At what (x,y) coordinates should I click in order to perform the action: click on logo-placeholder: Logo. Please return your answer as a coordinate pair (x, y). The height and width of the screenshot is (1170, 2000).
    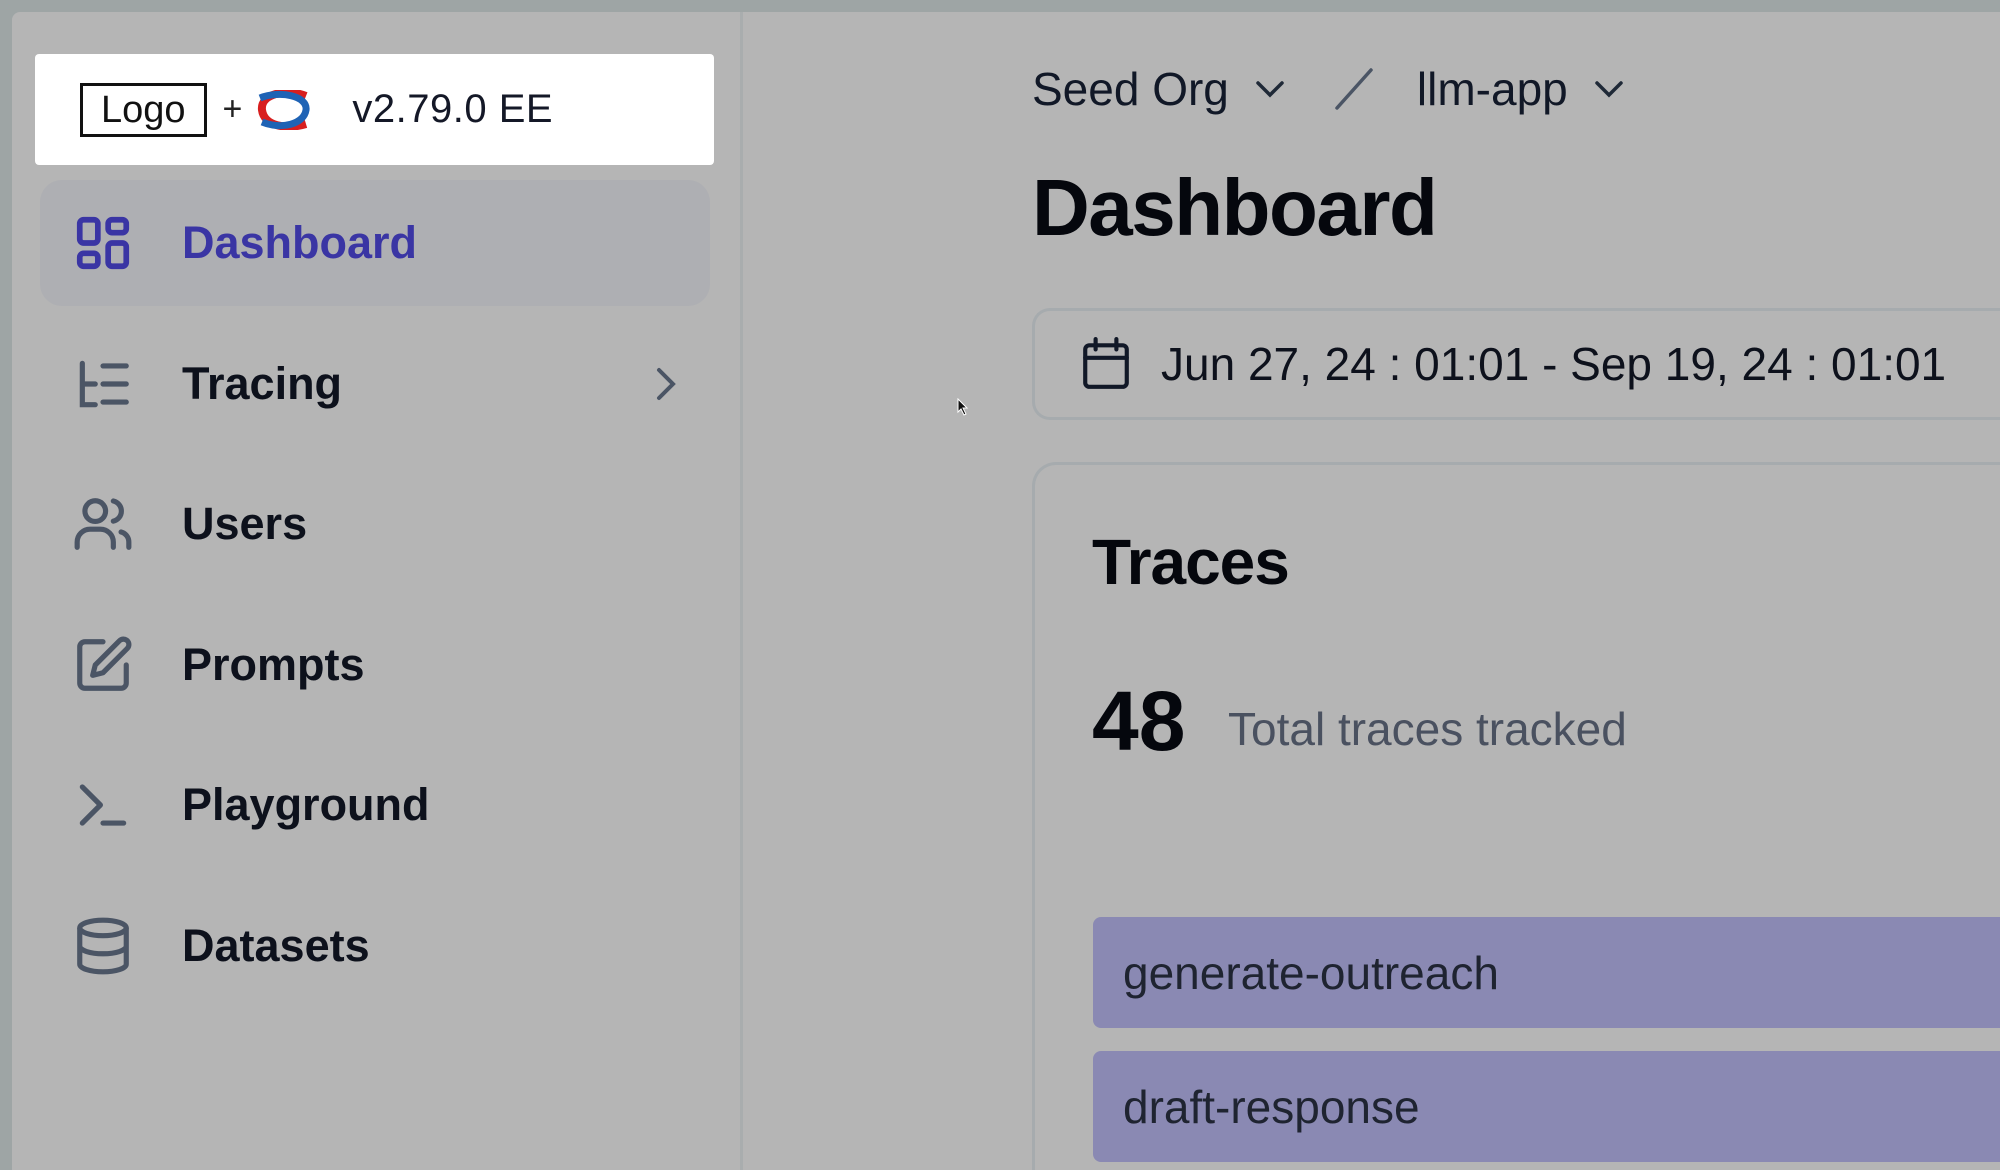
    Looking at the image, I should click on (143, 109).